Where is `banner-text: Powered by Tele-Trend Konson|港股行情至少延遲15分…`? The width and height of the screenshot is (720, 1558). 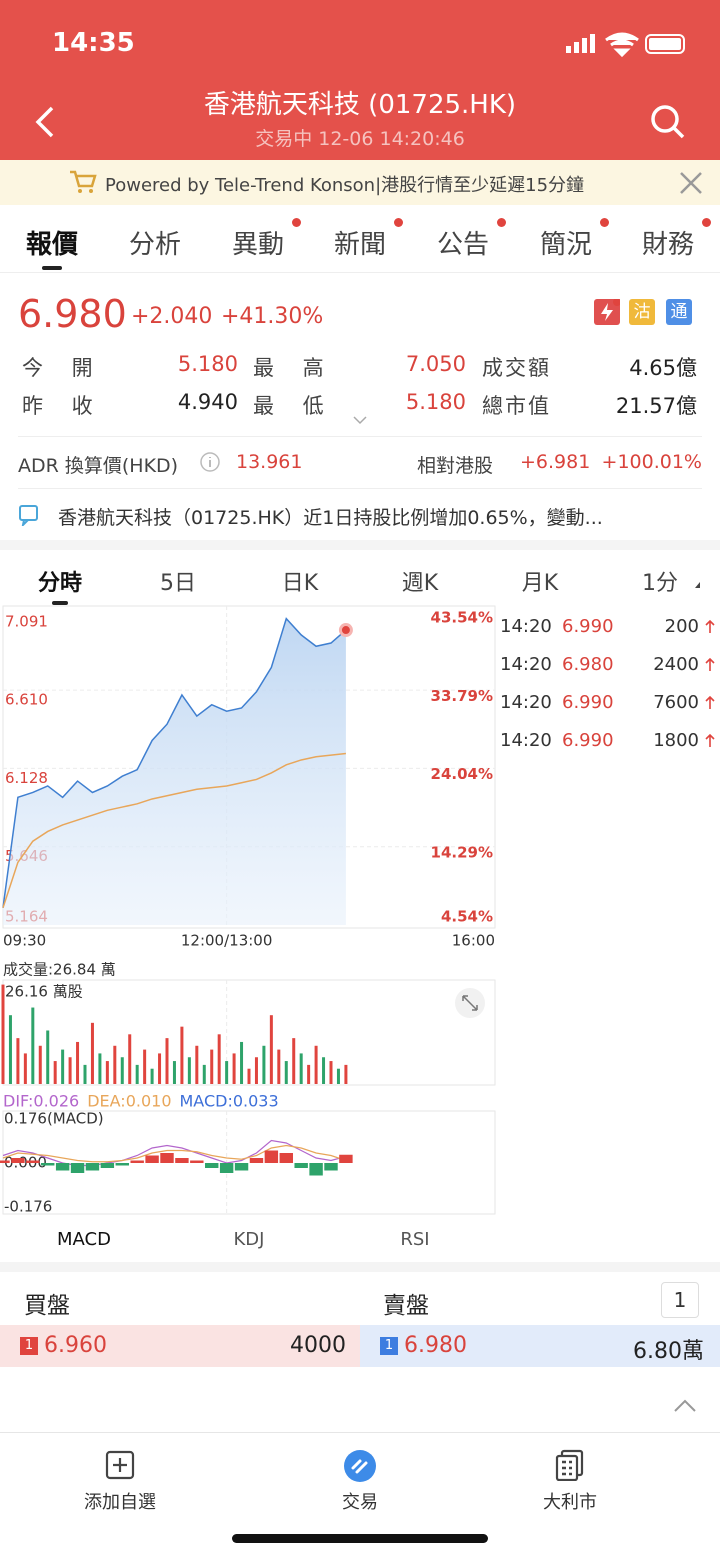 banner-text: Powered by Tele-Trend Konson|港股行情至少延遲15分… is located at coordinates (345, 185).